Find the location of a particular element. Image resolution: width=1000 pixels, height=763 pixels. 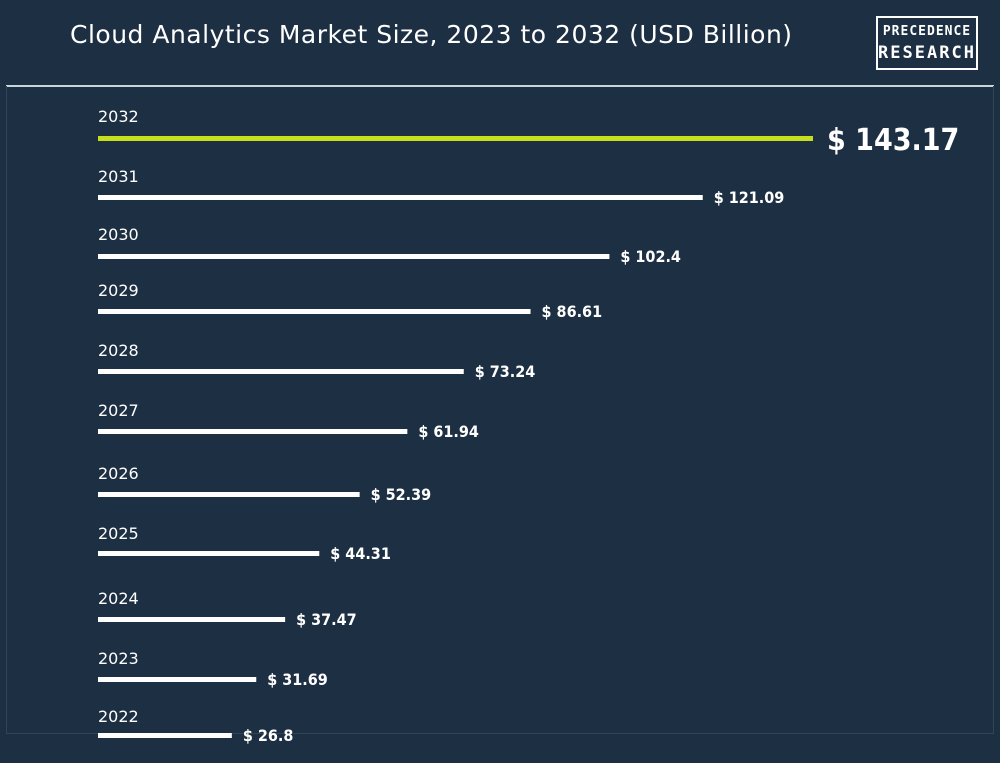

value-label-2030: $ 102.4 is located at coordinates (650, 256).